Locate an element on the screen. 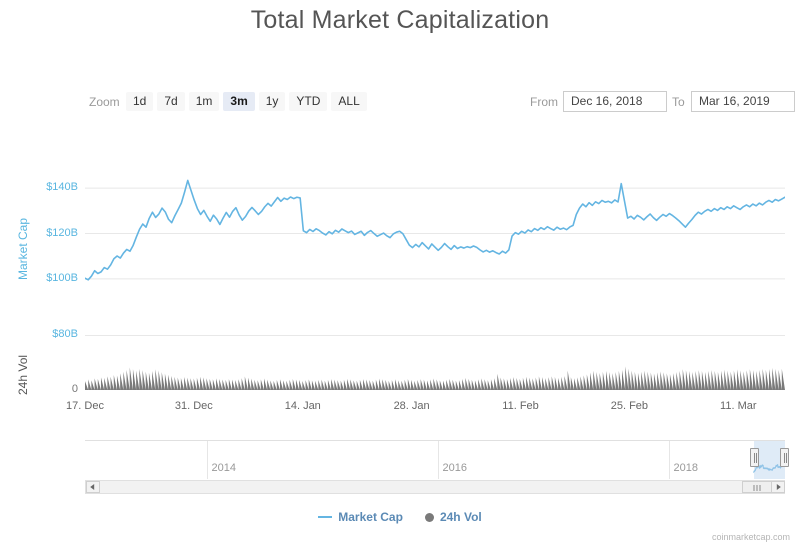  navigator-tick-label: 2016 is located at coordinates (454, 468).